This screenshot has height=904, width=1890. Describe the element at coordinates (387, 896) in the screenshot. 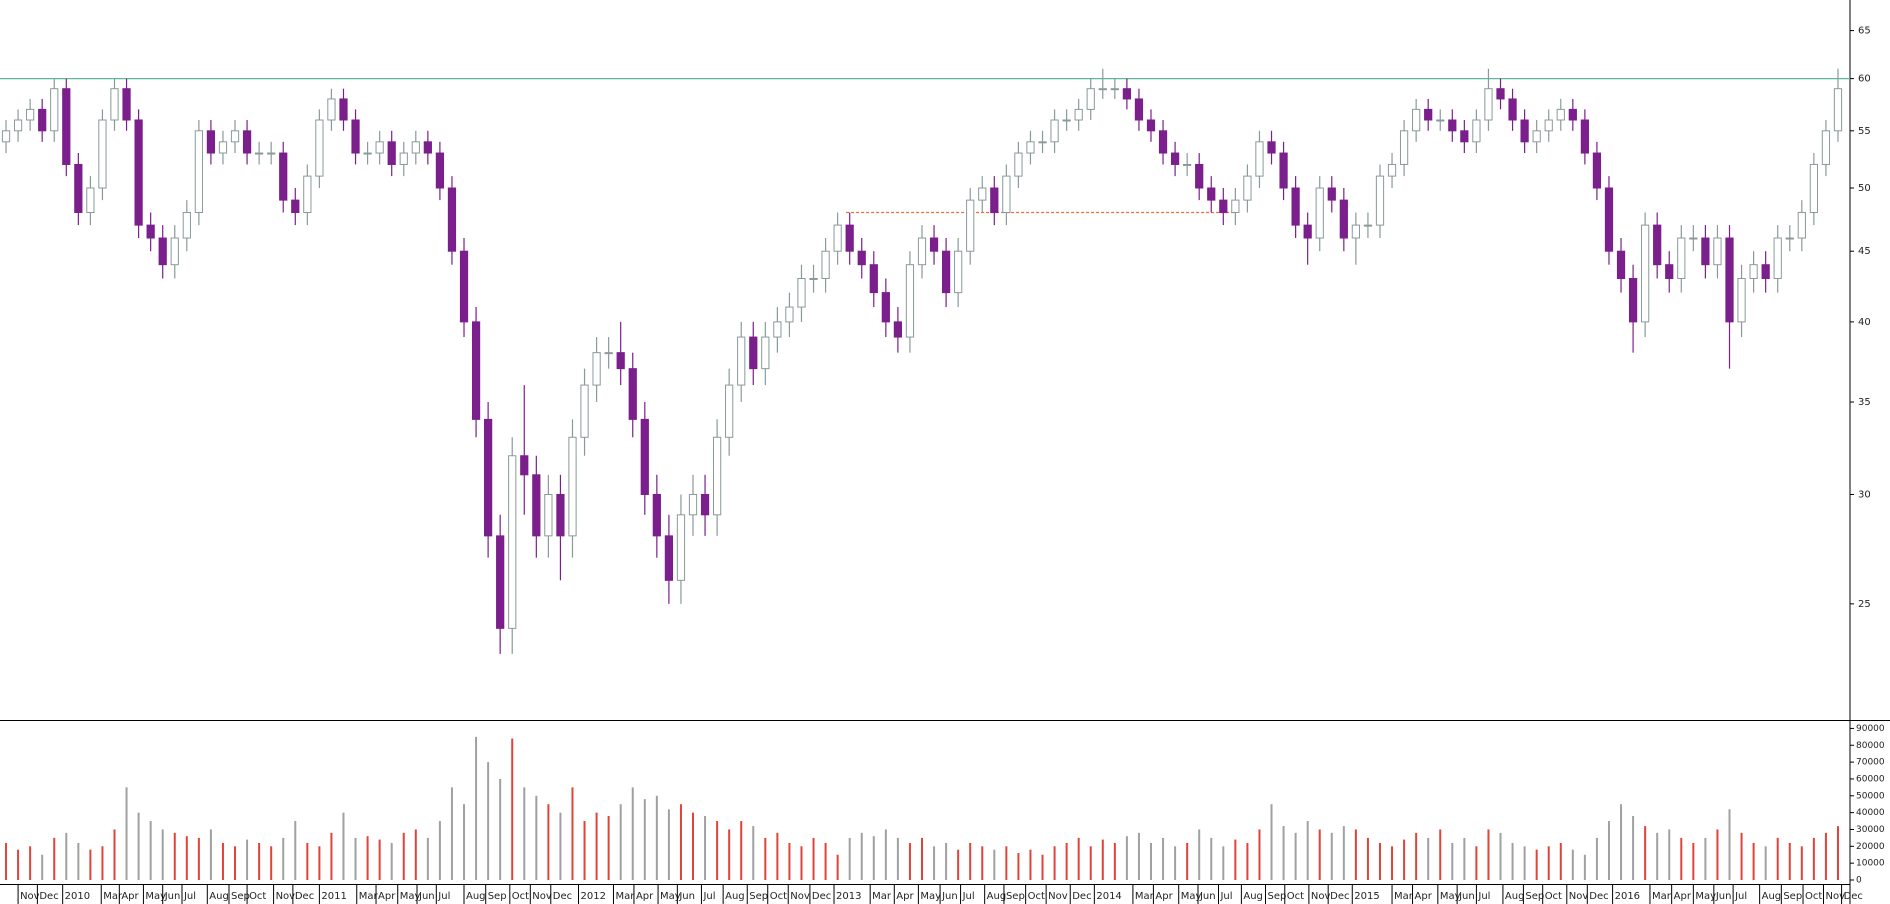

I see `x-tick-label: Apr` at that location.